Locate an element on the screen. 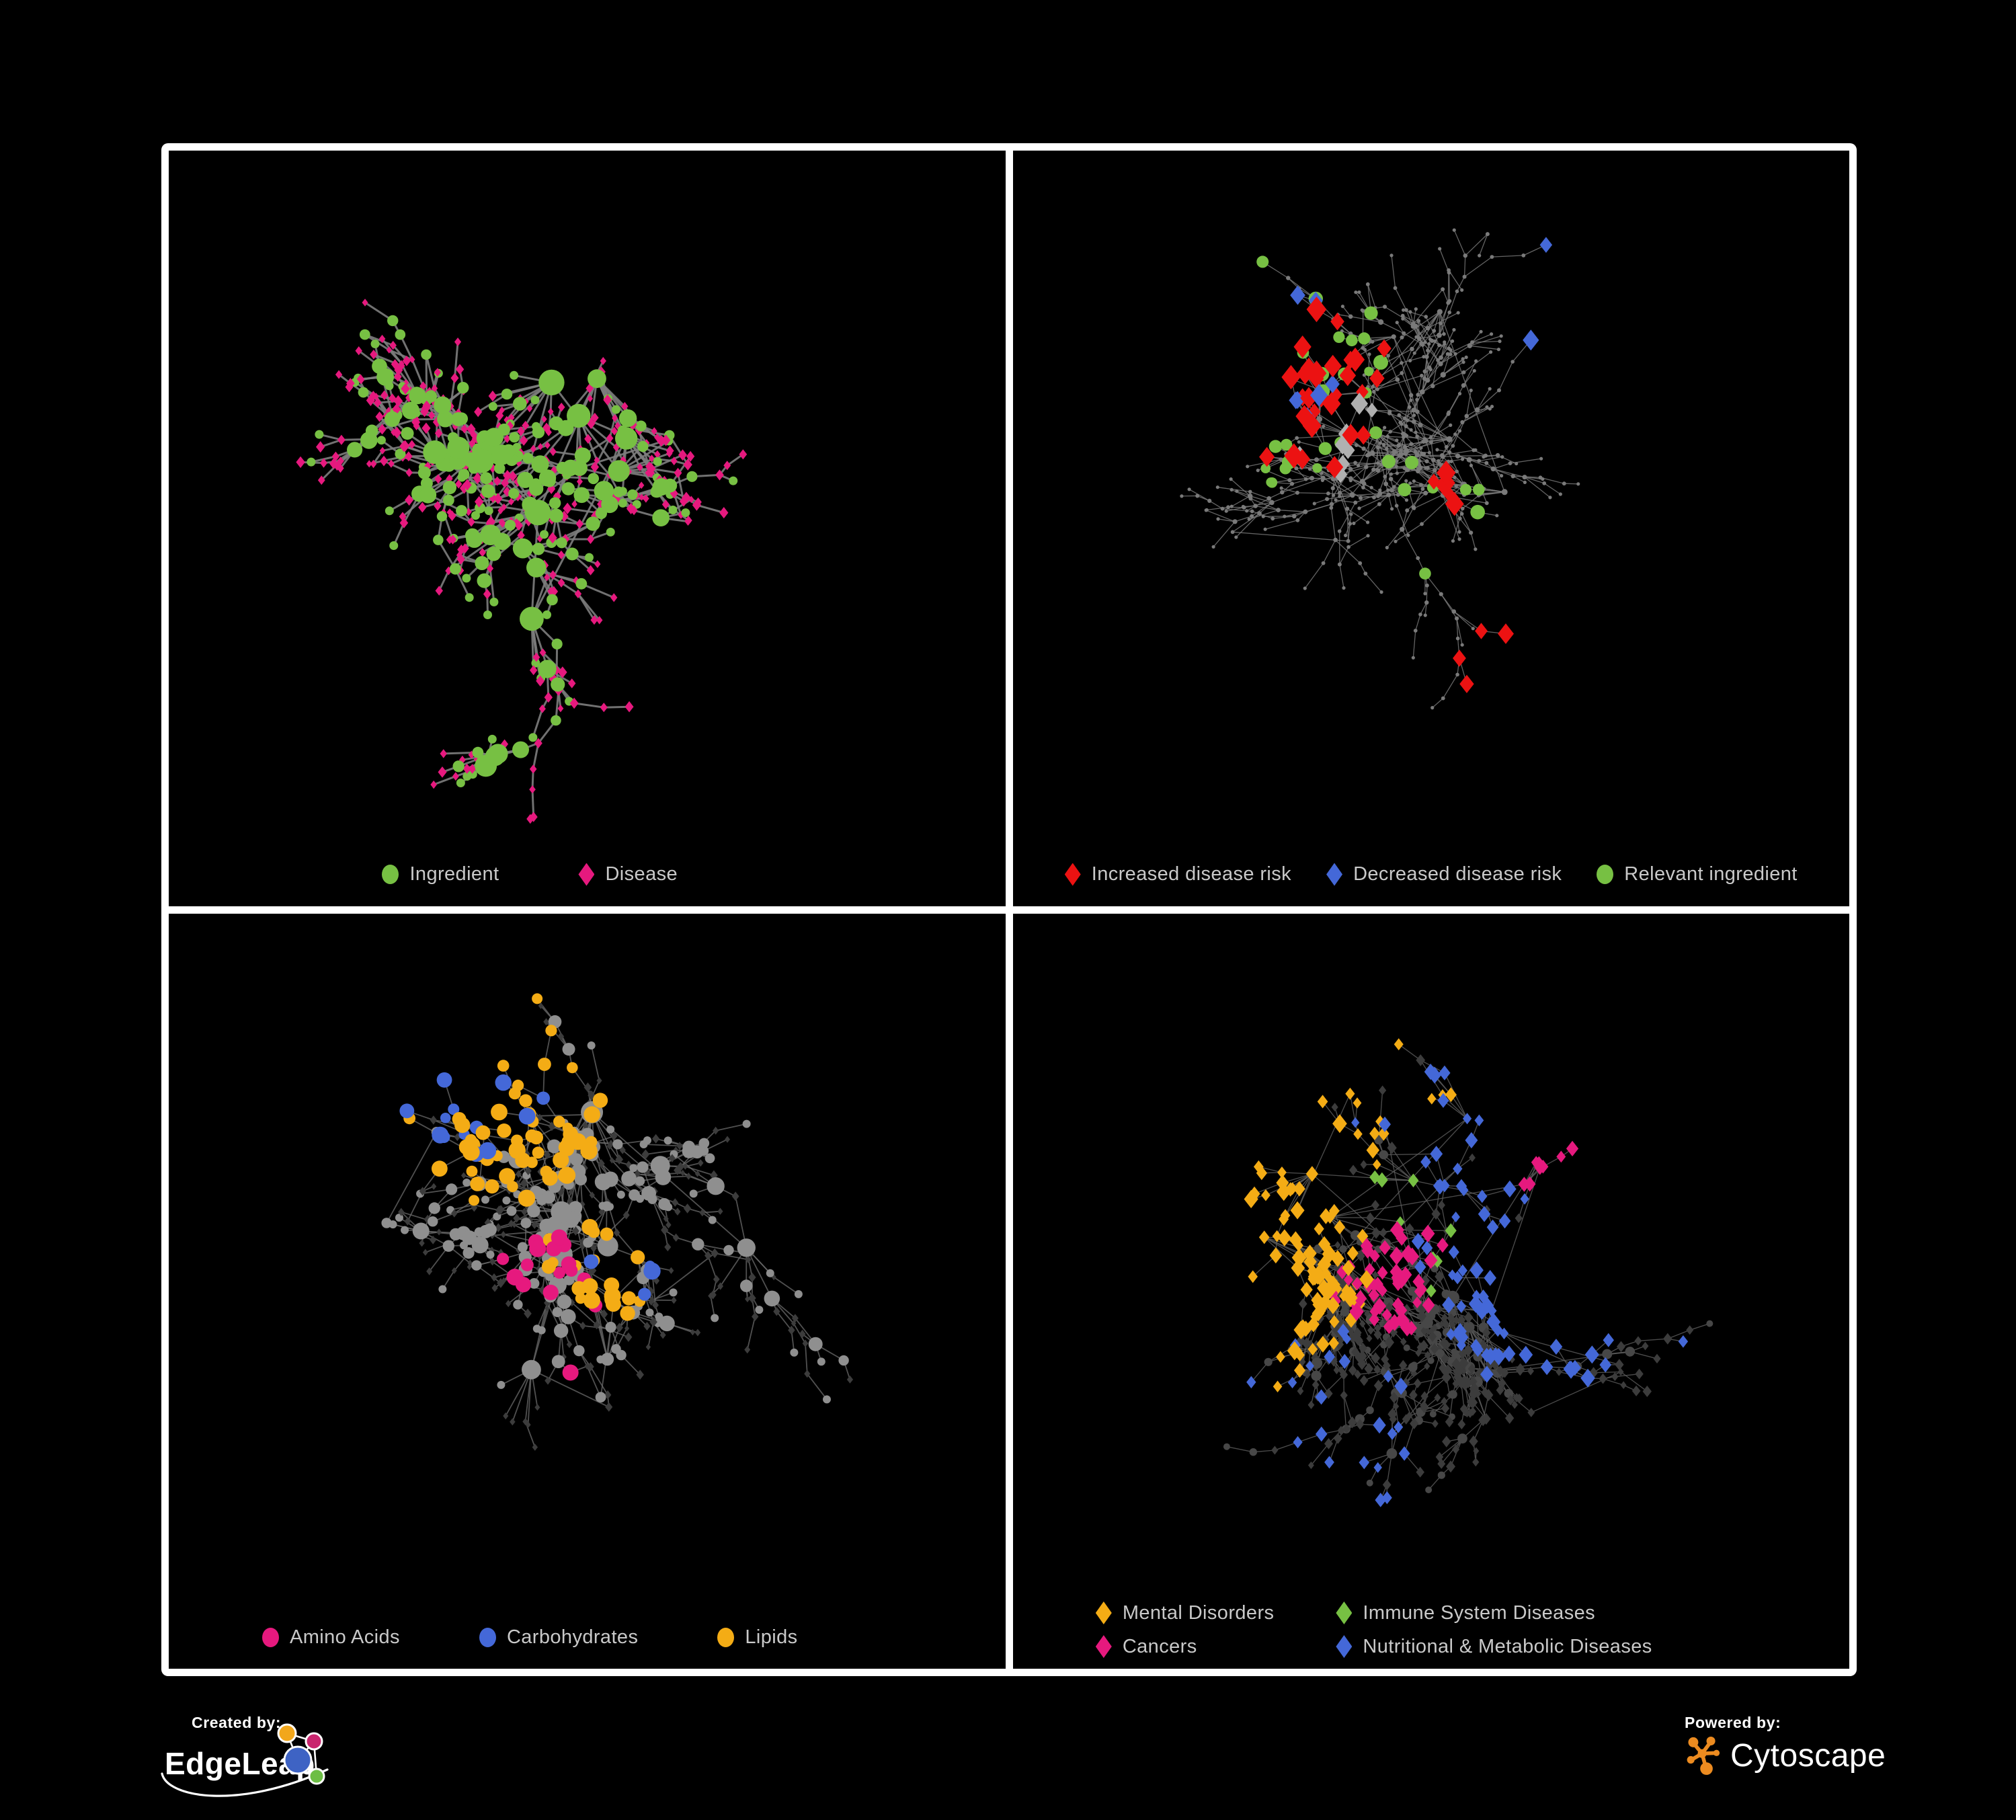  legend-item-ingredient: Ingredient is located at coordinates (440, 874).